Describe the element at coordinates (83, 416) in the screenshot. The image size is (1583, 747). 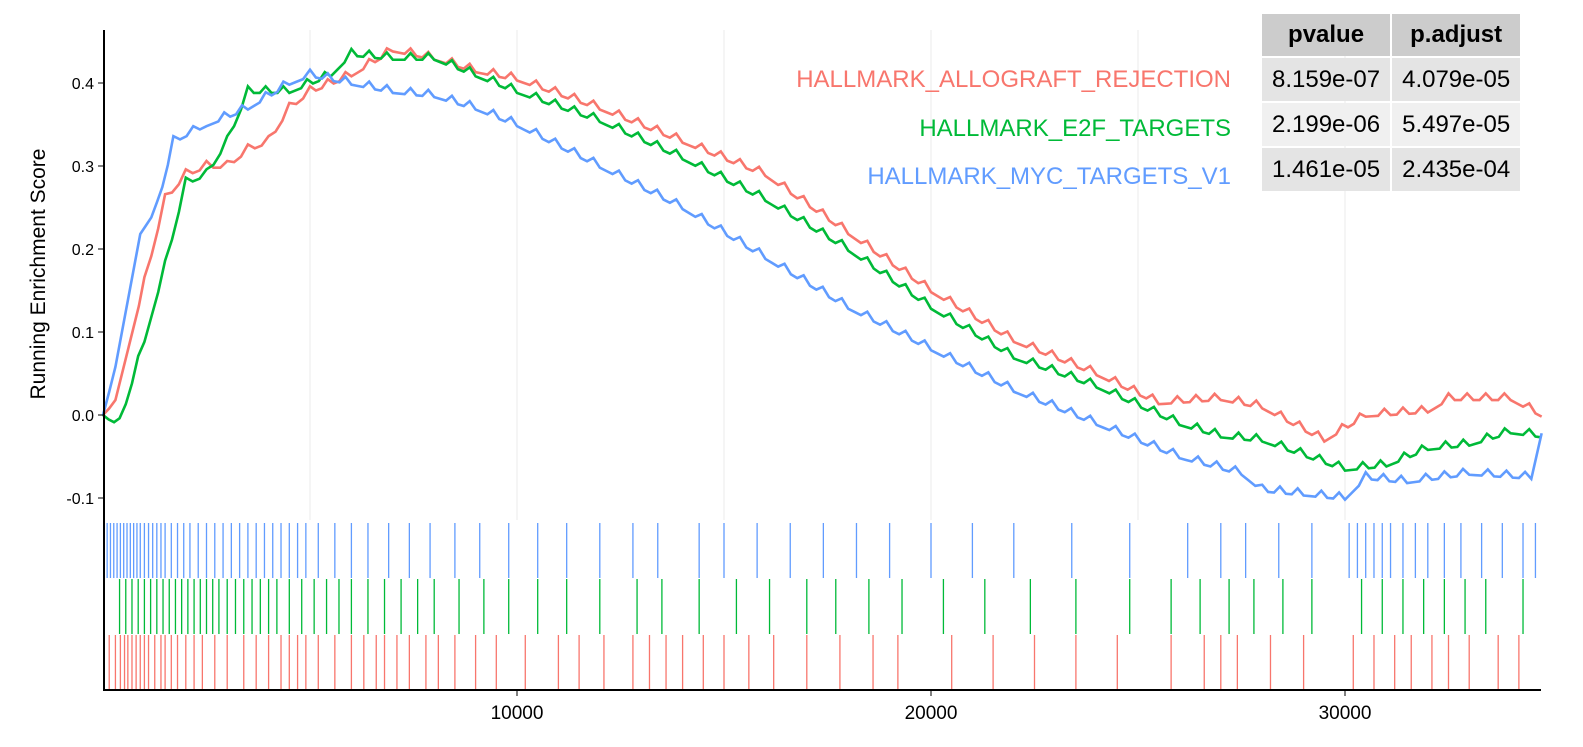
I see `y-tick-label: 0.0` at that location.